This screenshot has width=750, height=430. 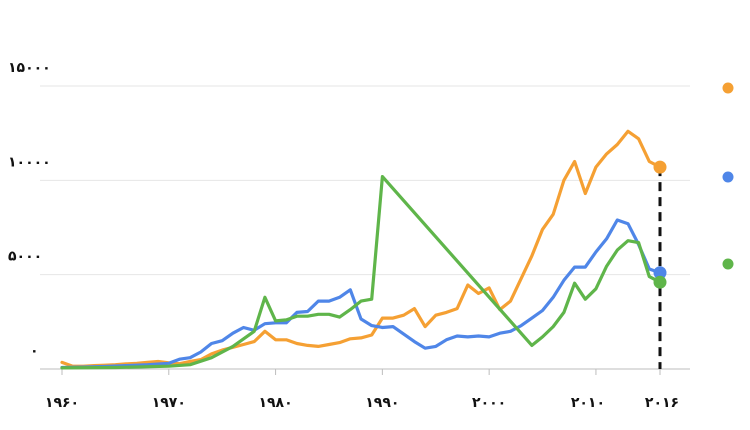 I want to click on y-tick-label-15000: ١۵٠٠٠, so click(x=29, y=68).